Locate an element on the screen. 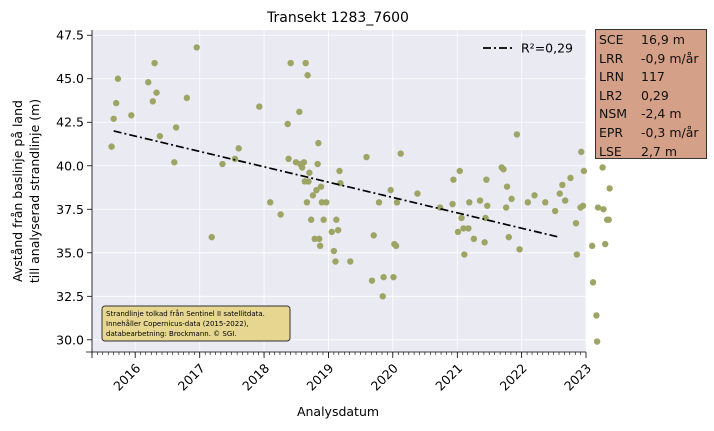  x-tick-label: 2020 is located at coordinates (384, 376).